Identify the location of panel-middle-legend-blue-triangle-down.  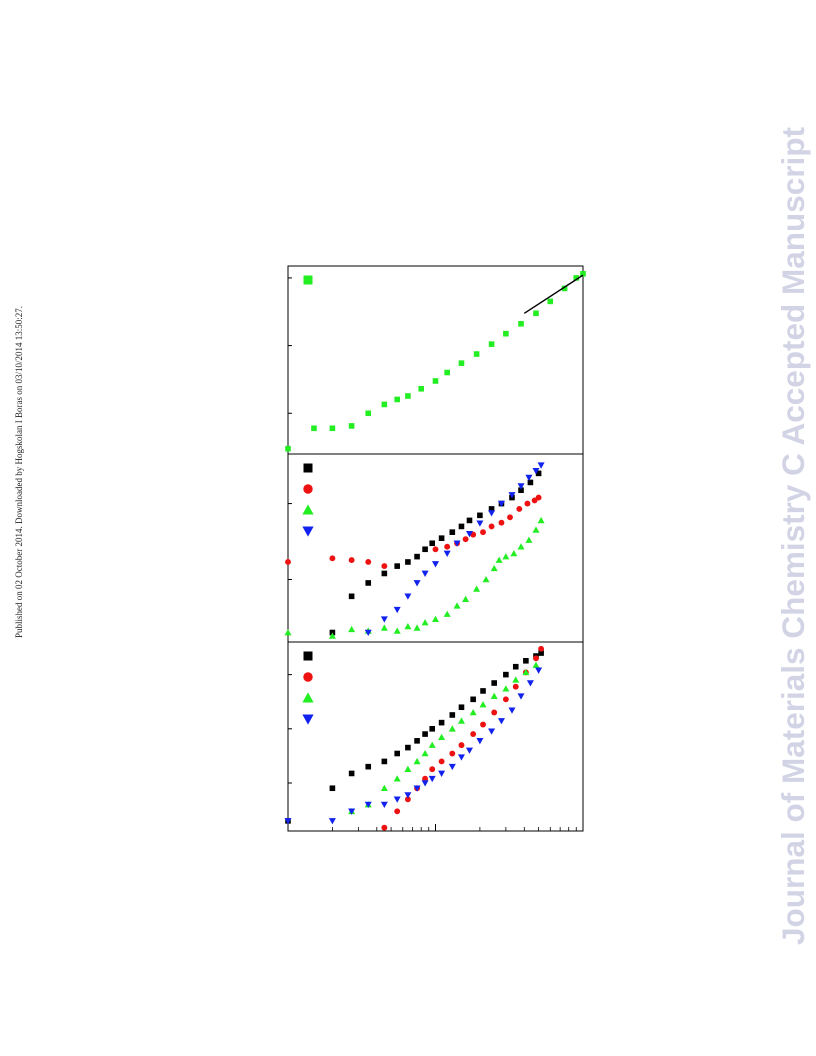
(308, 531).